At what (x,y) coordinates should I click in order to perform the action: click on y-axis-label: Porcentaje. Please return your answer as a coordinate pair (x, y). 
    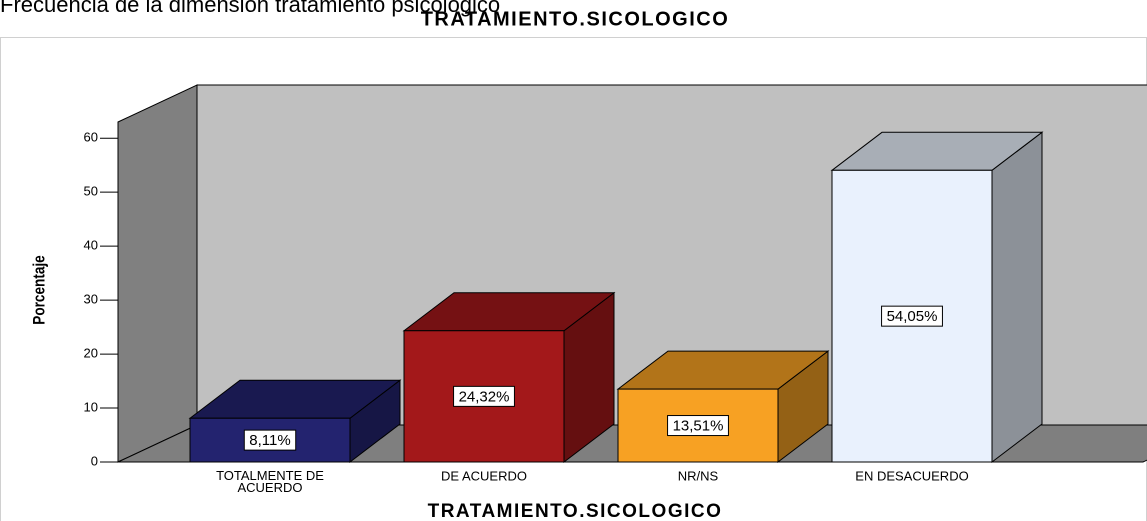
    Looking at the image, I should click on (39, 290).